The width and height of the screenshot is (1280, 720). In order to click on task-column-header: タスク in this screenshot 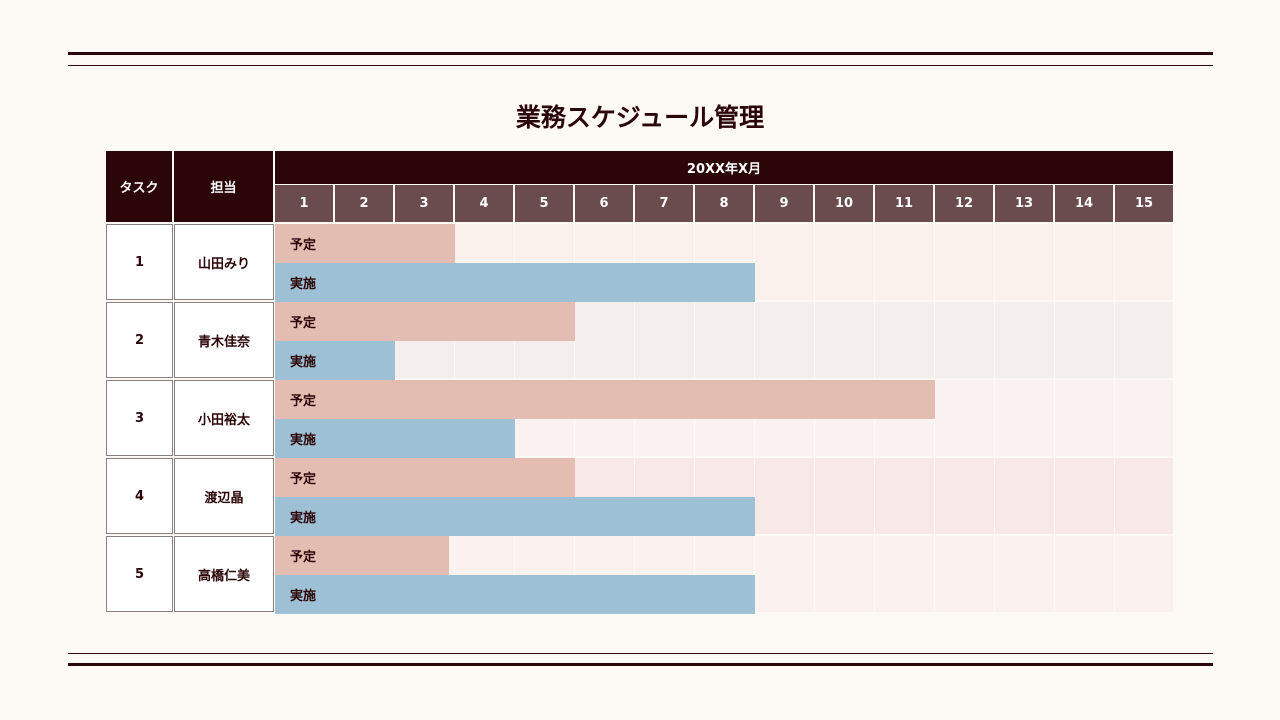, I will do `click(139, 186)`.